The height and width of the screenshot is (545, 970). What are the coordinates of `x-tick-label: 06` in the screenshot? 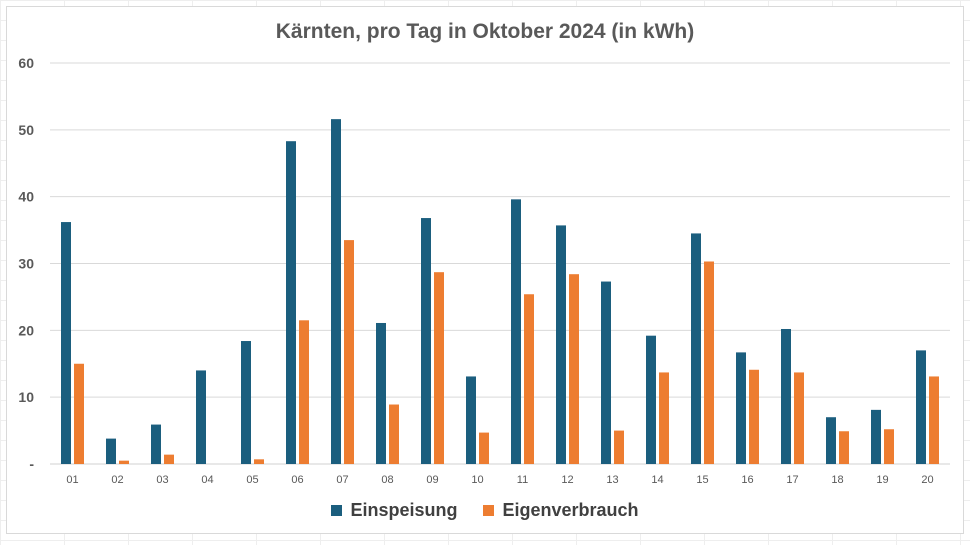 It's located at (297, 480).